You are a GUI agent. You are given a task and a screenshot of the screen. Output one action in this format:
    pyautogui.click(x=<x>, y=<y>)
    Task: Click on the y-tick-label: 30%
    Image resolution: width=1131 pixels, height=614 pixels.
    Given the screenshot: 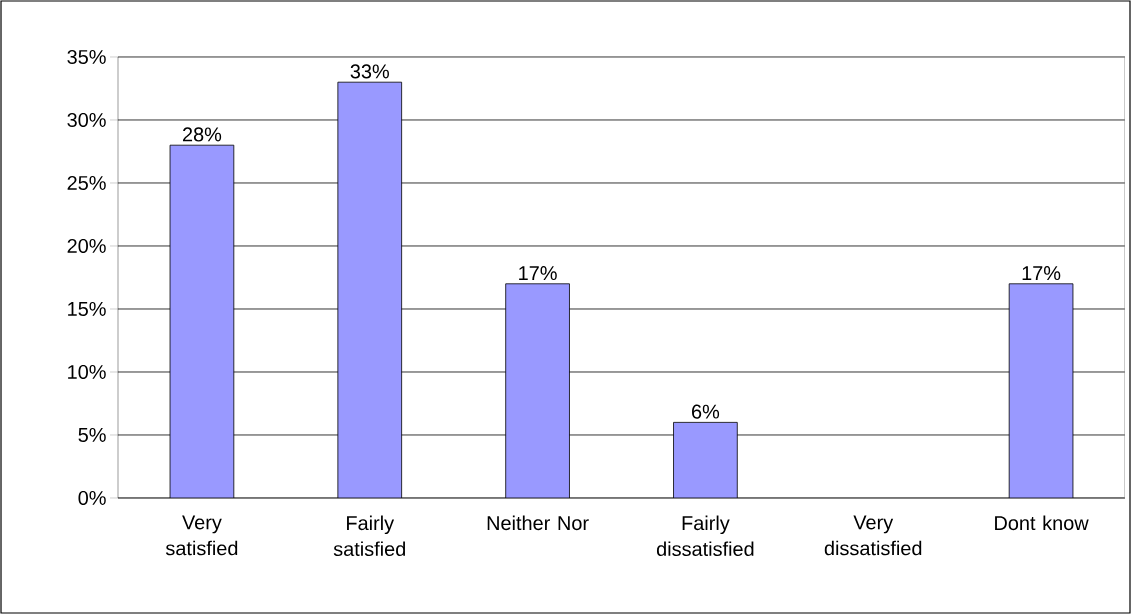 What is the action you would take?
    pyautogui.click(x=86, y=120)
    